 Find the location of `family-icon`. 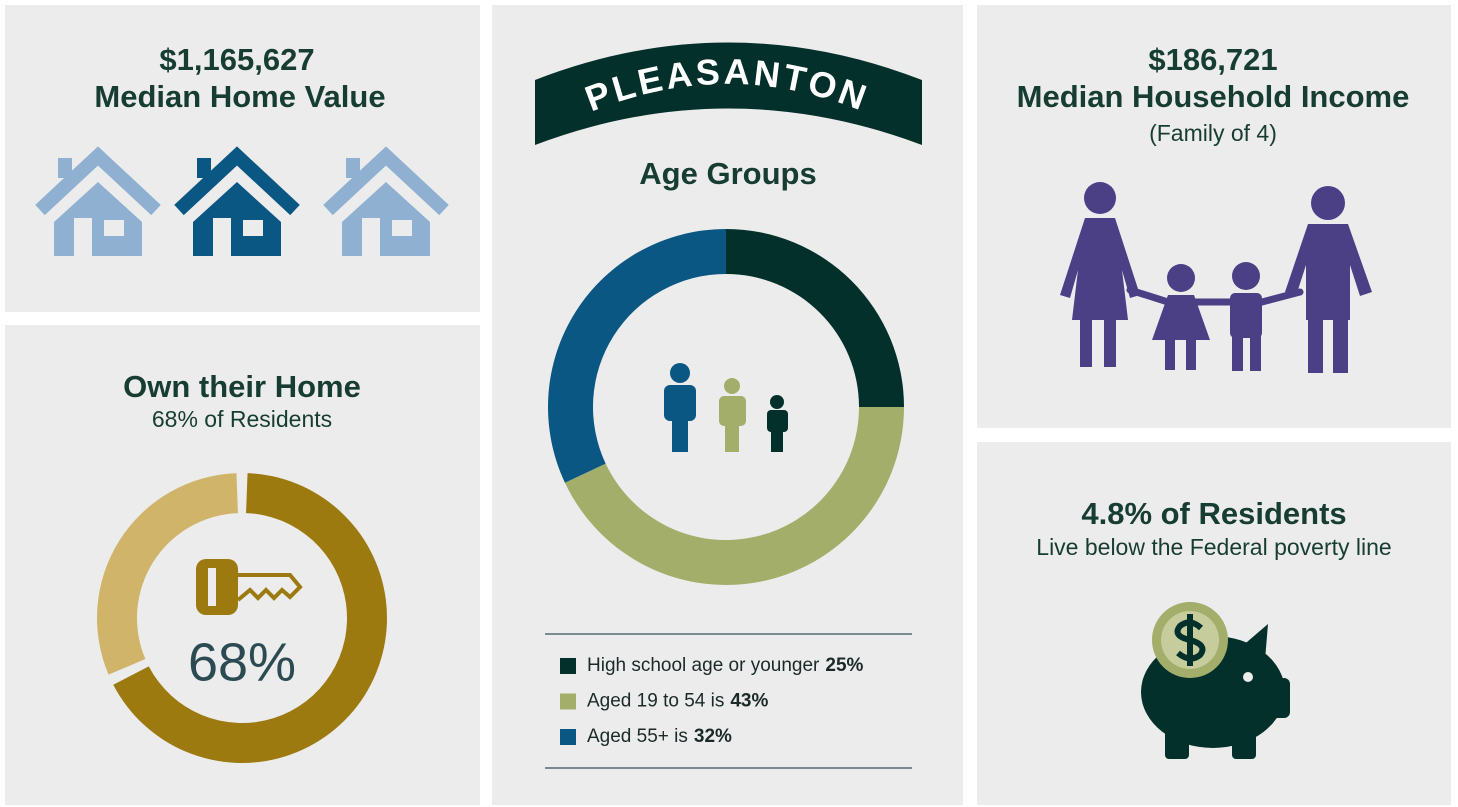

family-icon is located at coordinates (1216, 277).